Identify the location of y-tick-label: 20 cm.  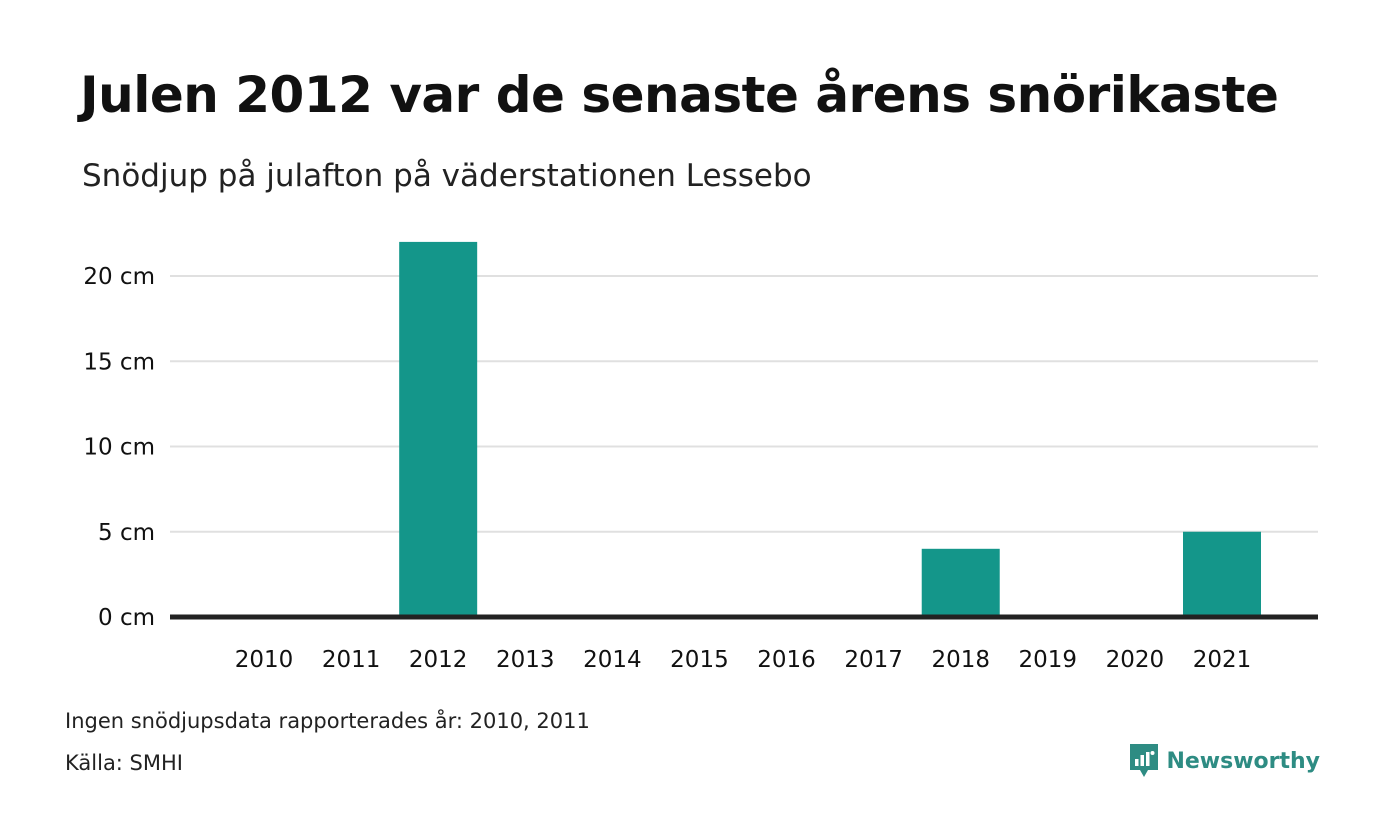
(119, 277).